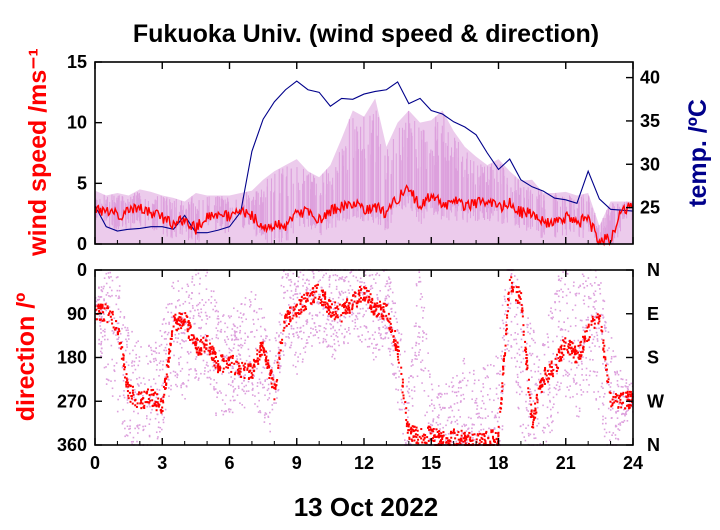 Image resolution: width=720 pixels, height=530 pixels. I want to click on speed-tick-label: 5, so click(82, 183).